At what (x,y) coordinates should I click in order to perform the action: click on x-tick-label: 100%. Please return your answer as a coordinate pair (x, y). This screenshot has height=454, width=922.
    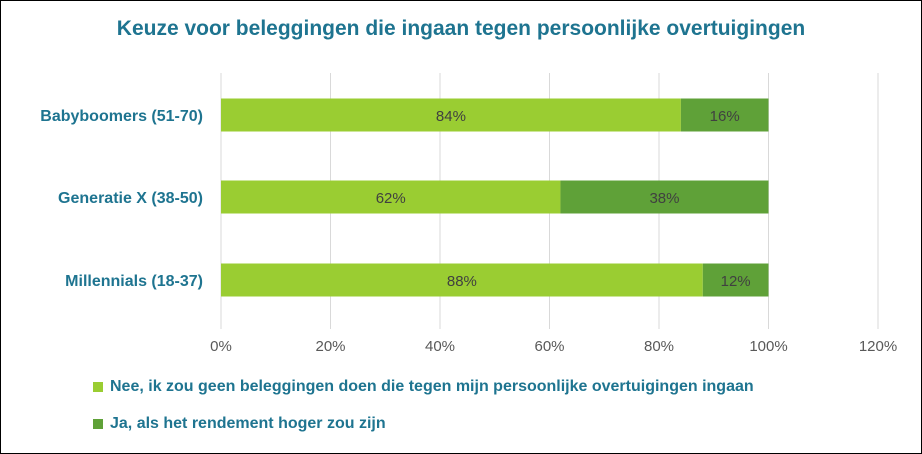
    Looking at the image, I should click on (768, 346).